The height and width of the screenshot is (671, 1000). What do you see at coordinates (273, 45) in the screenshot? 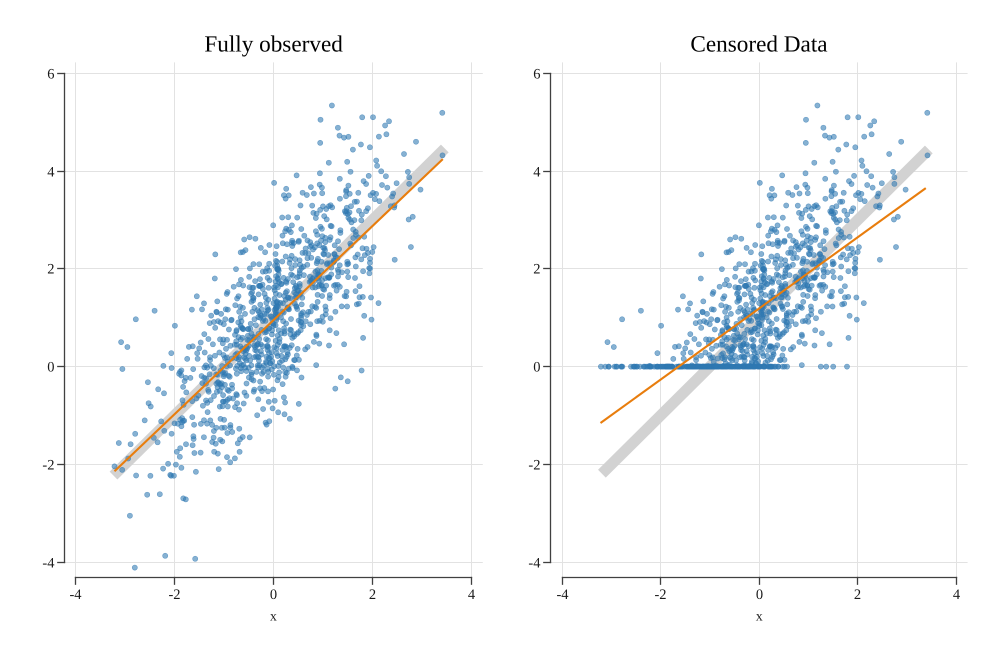
I see `svg-text: Fully observed` at bounding box center [273, 45].